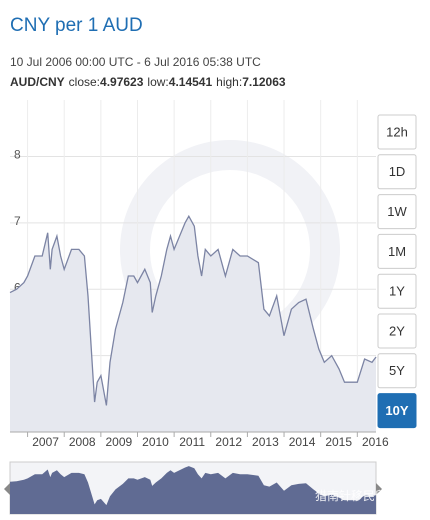 This screenshot has width=430, height=520. I want to click on range-button-label: 2Y, so click(397, 330).